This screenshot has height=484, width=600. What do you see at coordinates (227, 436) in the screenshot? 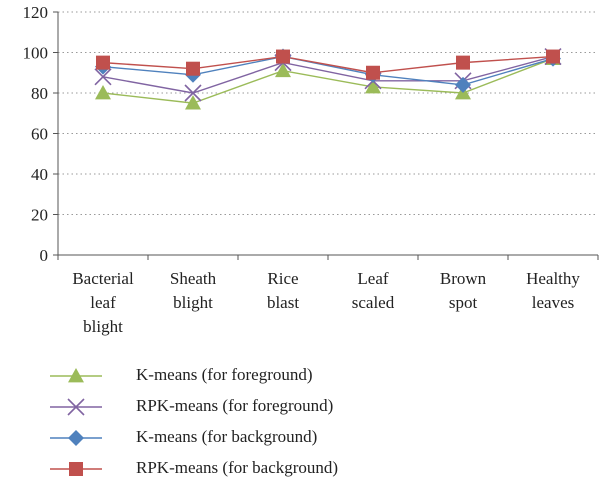
I see `legend-label: K-means (for background)` at bounding box center [227, 436].